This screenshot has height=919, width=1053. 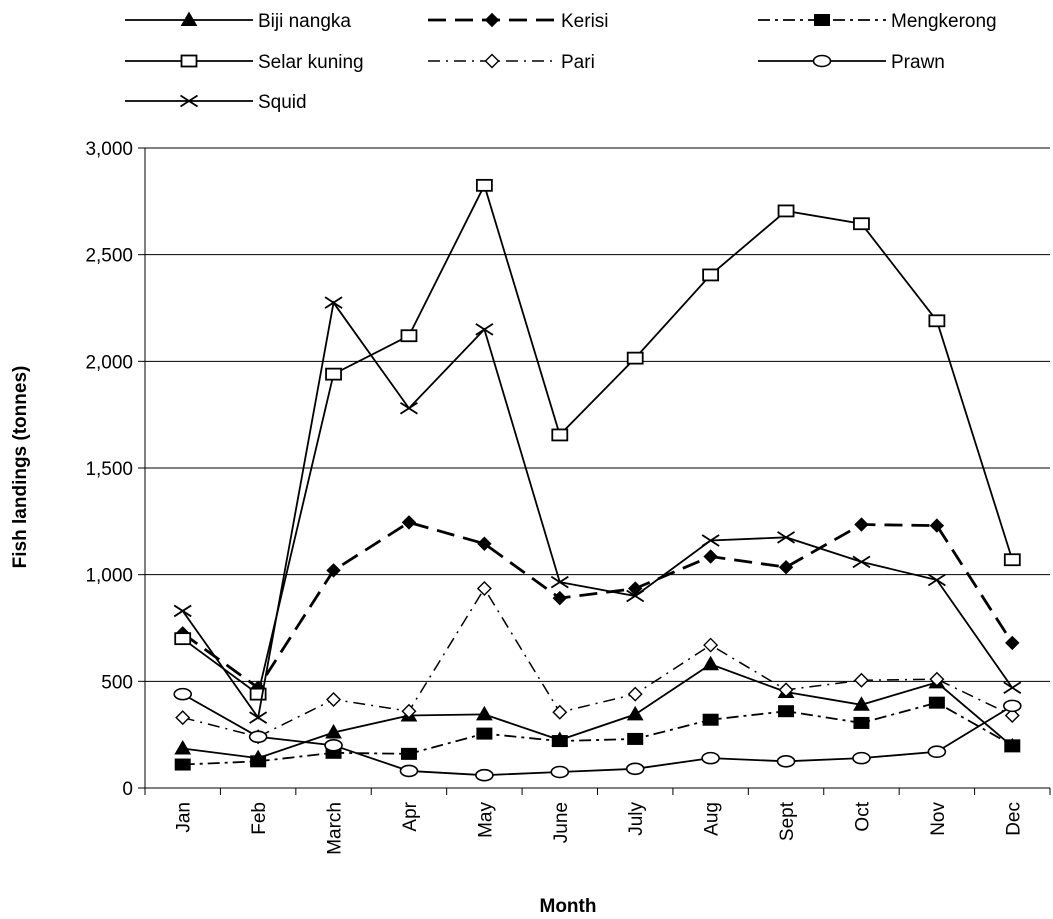 I want to click on x-tick-label: Oct, so click(x=862, y=816).